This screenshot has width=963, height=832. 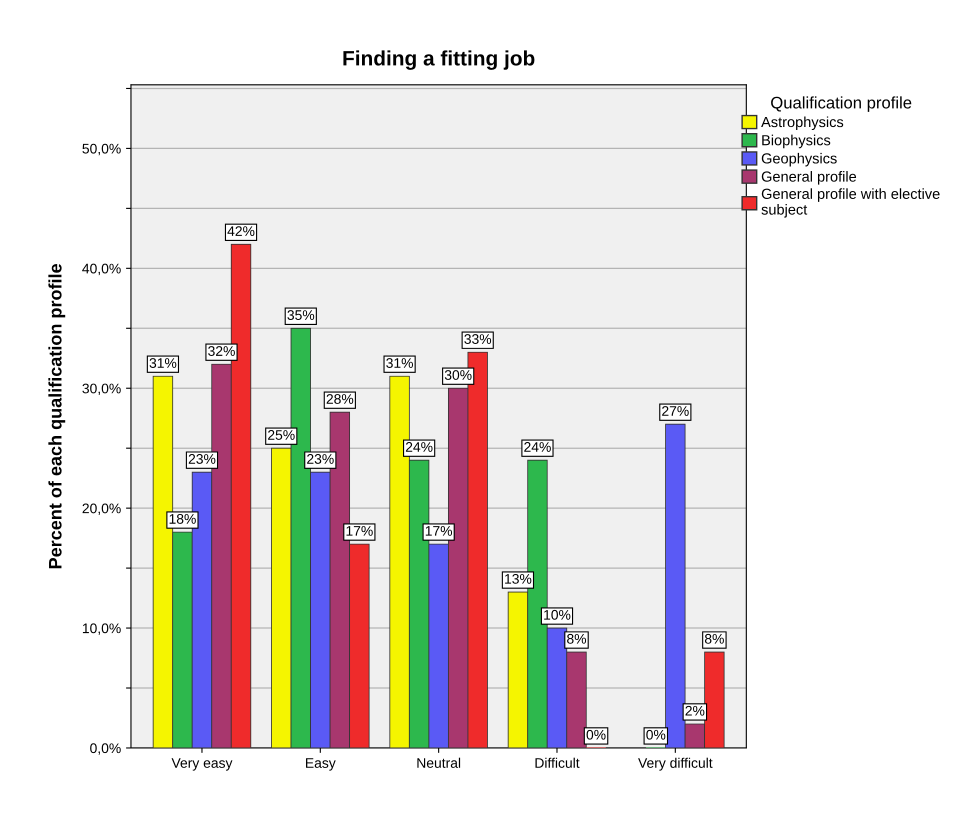 I want to click on y-tick-label: 20,0%, so click(x=101, y=509).